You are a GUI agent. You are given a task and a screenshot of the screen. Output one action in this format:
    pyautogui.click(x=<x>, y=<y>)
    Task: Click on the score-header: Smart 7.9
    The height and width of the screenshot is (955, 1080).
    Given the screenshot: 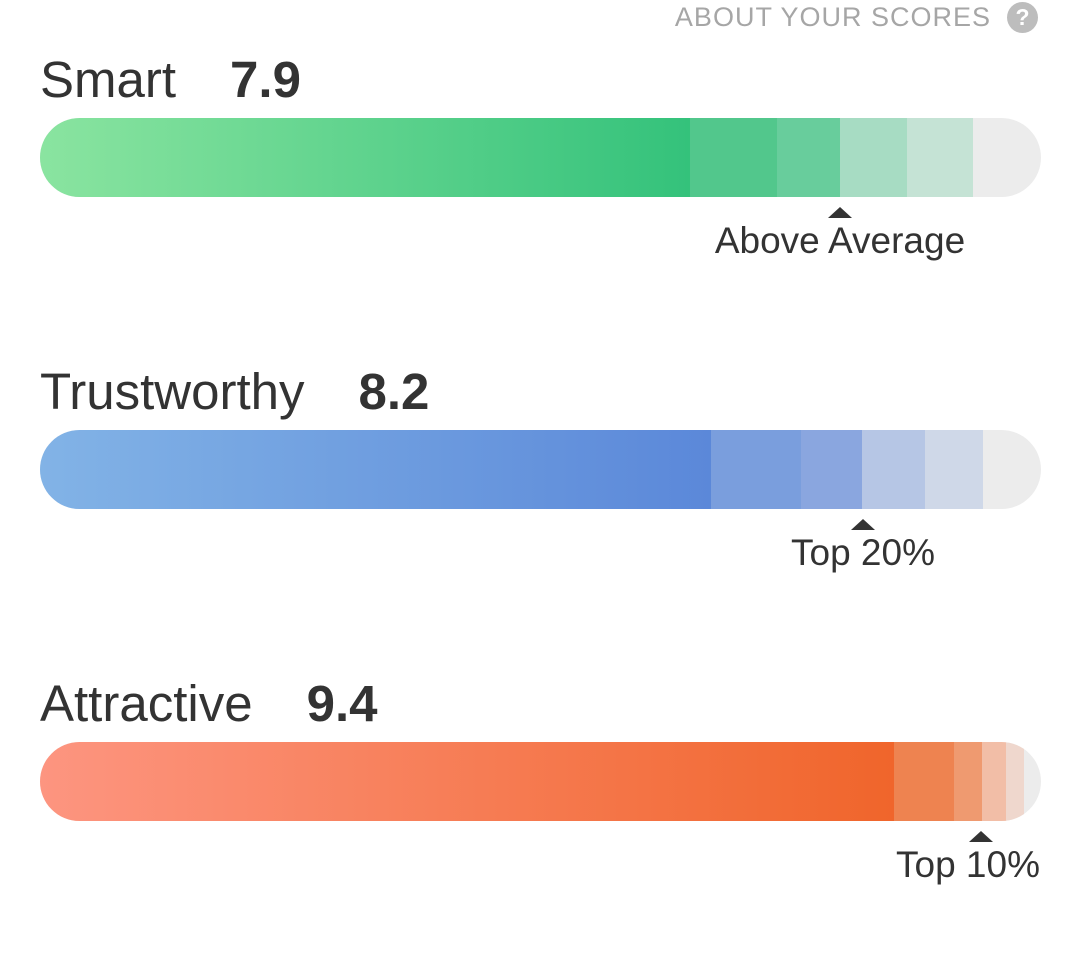 What is the action you would take?
    pyautogui.click(x=170, y=85)
    